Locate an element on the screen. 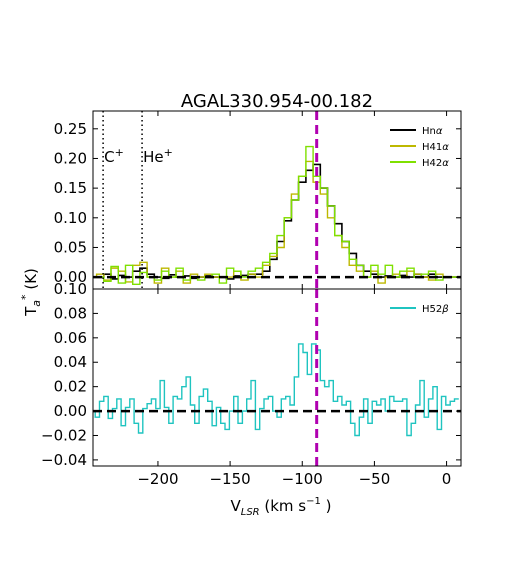 This screenshot has width=512, height=567. x-axis-label: VLSR (km s−1 ) is located at coordinates (280, 507).